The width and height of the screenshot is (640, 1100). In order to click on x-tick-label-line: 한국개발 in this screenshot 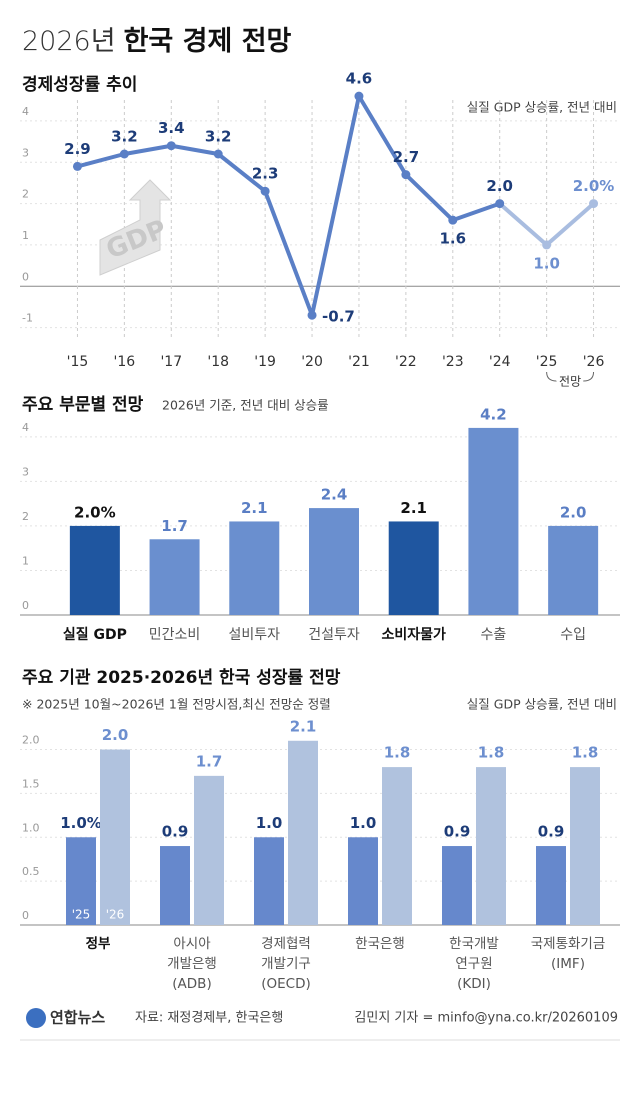, I will do `click(474, 944)`.